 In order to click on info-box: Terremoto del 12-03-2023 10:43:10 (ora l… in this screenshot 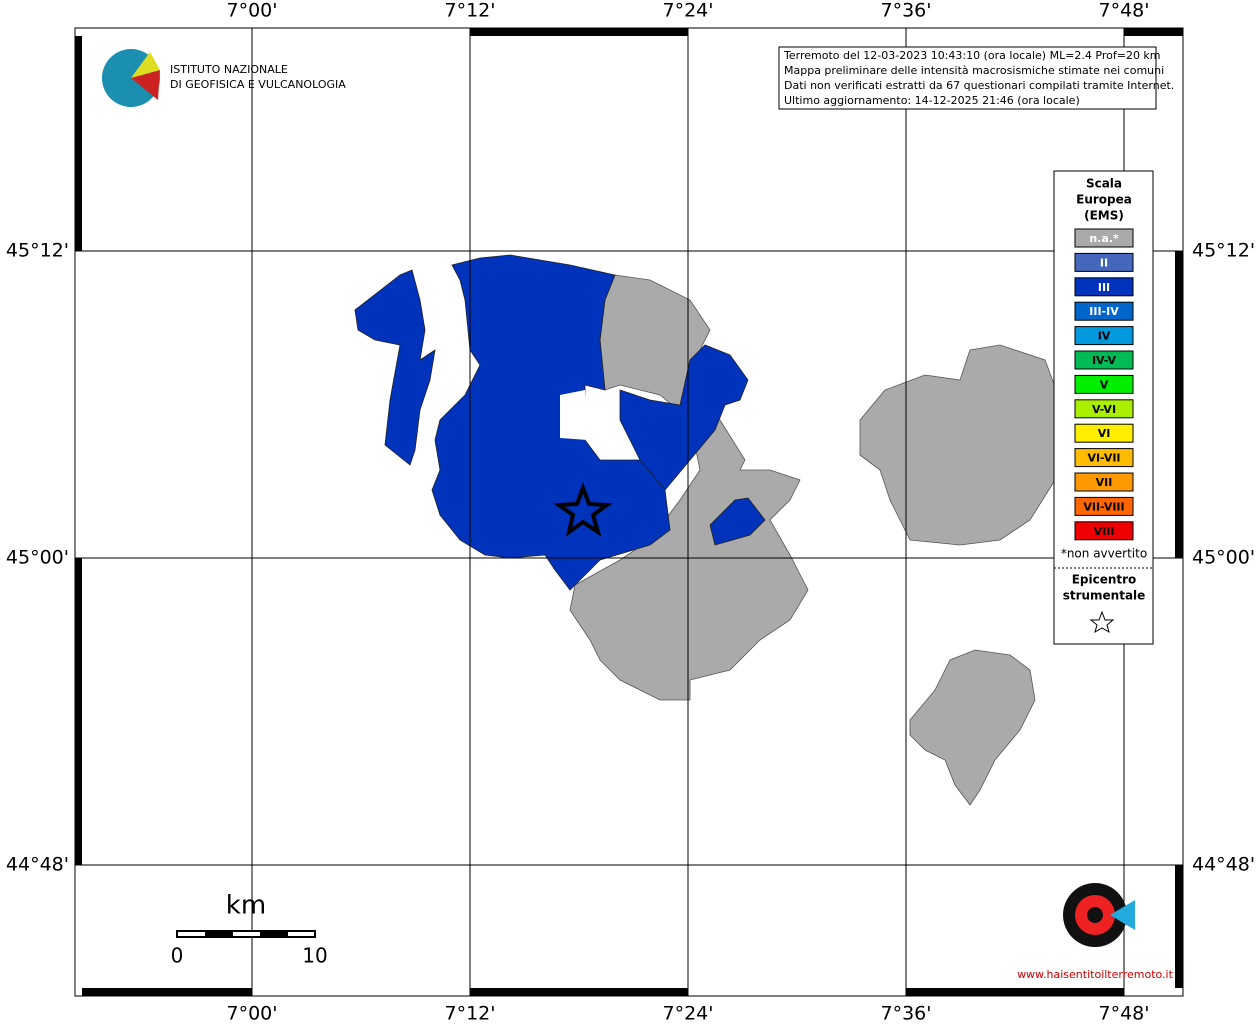, I will do `click(976, 78)`.